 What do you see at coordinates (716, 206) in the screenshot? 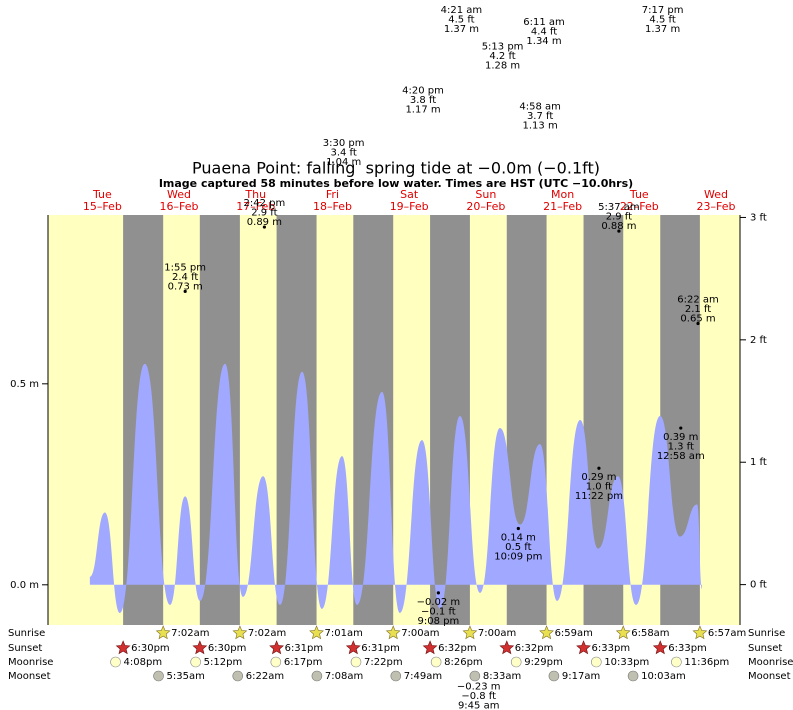
I see `day-date: 23–Feb` at bounding box center [716, 206].